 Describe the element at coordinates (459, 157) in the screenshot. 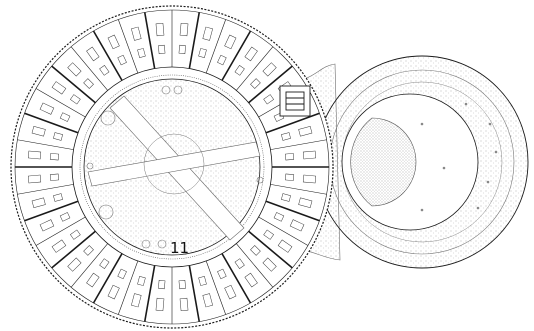

I see `annex-dots` at that location.